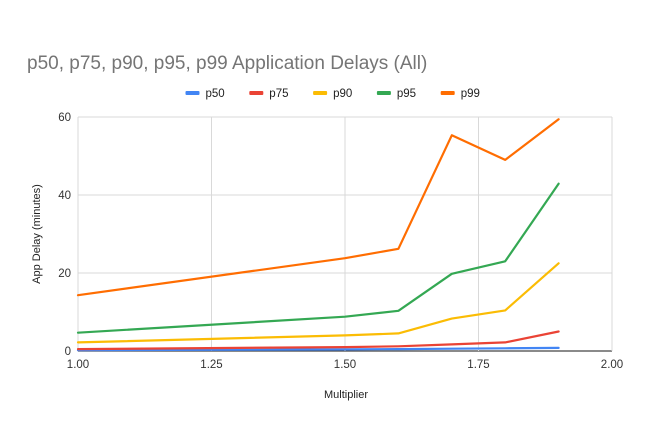 Image resolution: width=650 pixels, height=433 pixels. I want to click on y-tick-label: 40, so click(64, 196).